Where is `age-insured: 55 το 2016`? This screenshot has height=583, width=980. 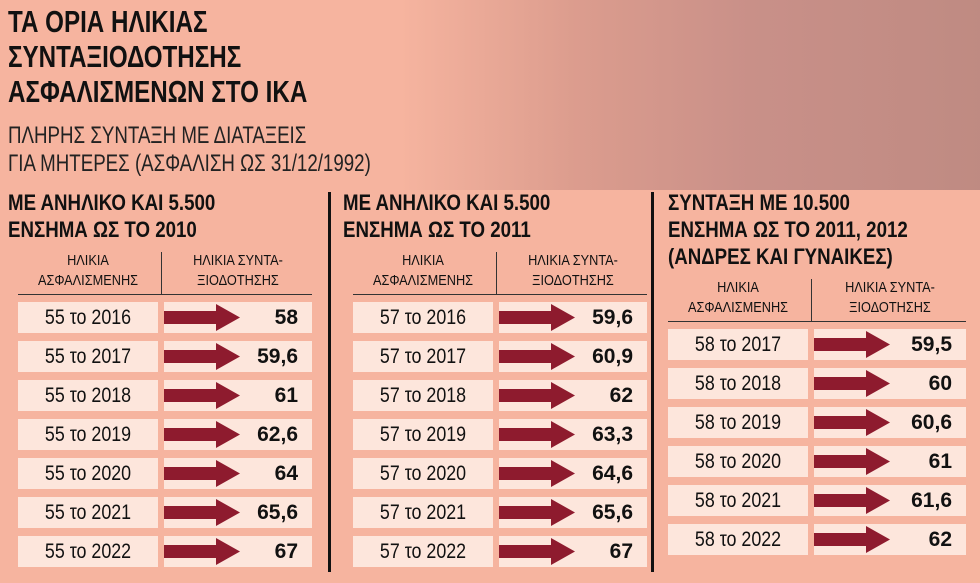
age-insured: 55 το 2016 is located at coordinates (88, 317).